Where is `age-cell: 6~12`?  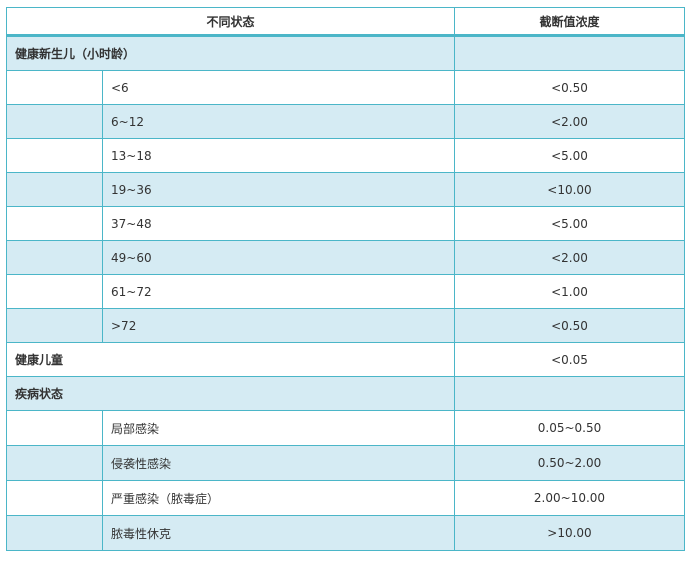 age-cell: 6~12 is located at coordinates (278, 121).